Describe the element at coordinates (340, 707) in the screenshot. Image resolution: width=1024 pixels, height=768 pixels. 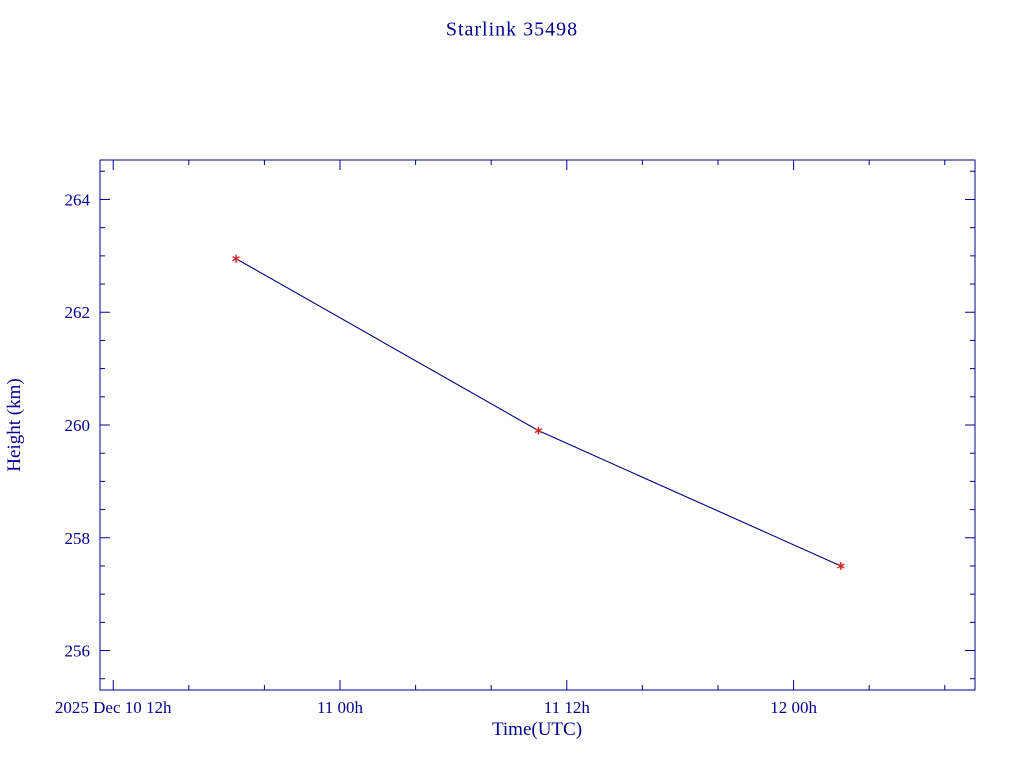
I see `x-tick-label: 11 00h` at that location.